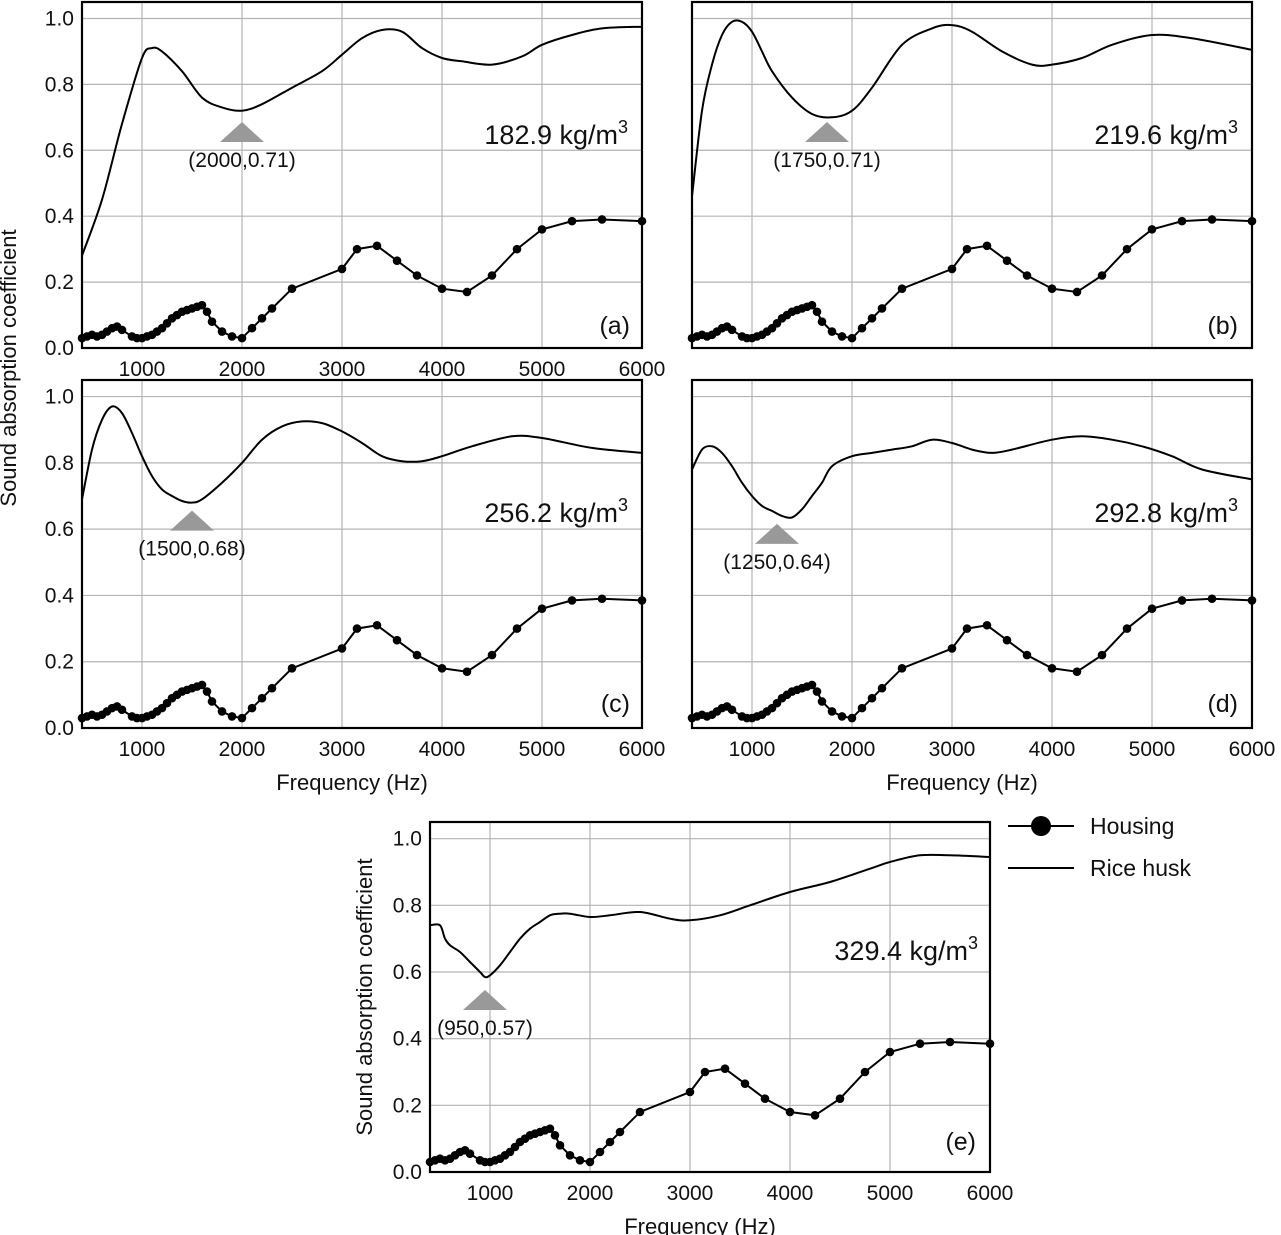 This screenshot has height=1235, width=1281. I want to click on density-label: 182.9 kg/m3, so click(556, 133).